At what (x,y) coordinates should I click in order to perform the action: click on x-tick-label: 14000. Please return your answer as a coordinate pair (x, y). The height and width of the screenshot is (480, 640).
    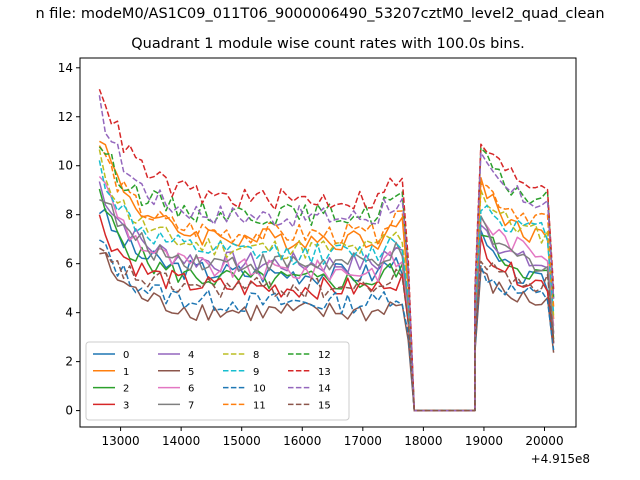
    Looking at the image, I should click on (181, 441).